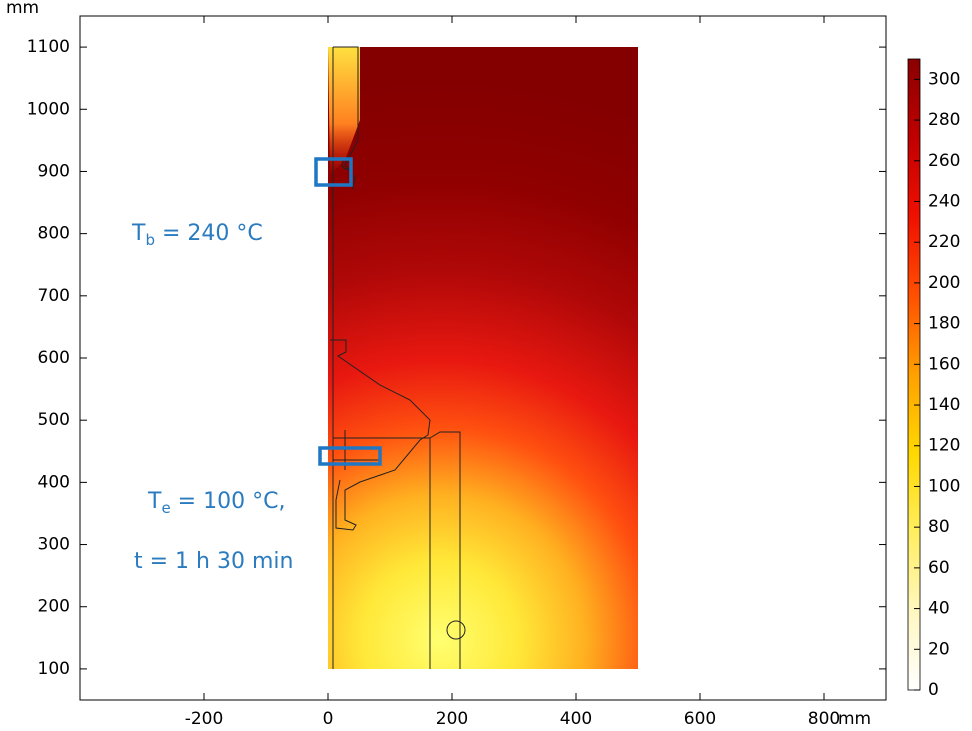 Image resolution: width=972 pixels, height=731 pixels. What do you see at coordinates (204, 719) in the screenshot?
I see `x-tick-label: -200` at bounding box center [204, 719].